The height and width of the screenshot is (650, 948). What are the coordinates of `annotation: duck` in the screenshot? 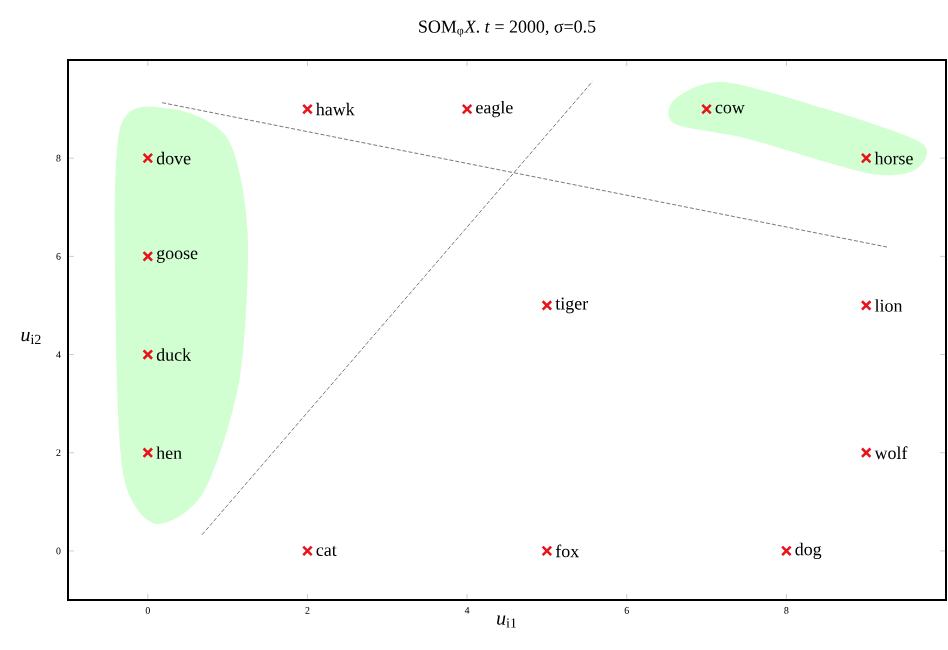 It's located at (174, 354).